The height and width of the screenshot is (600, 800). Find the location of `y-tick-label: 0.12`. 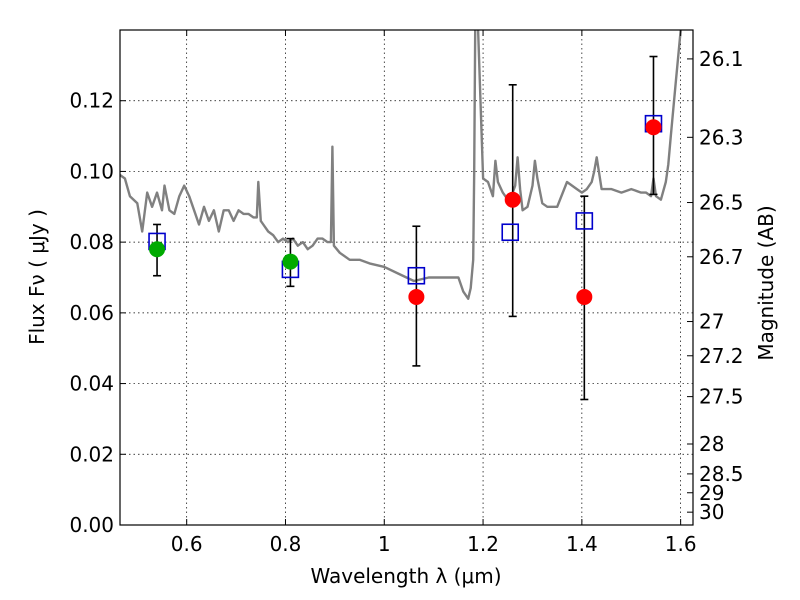

y-tick-label: 0.12 is located at coordinates (91, 101).